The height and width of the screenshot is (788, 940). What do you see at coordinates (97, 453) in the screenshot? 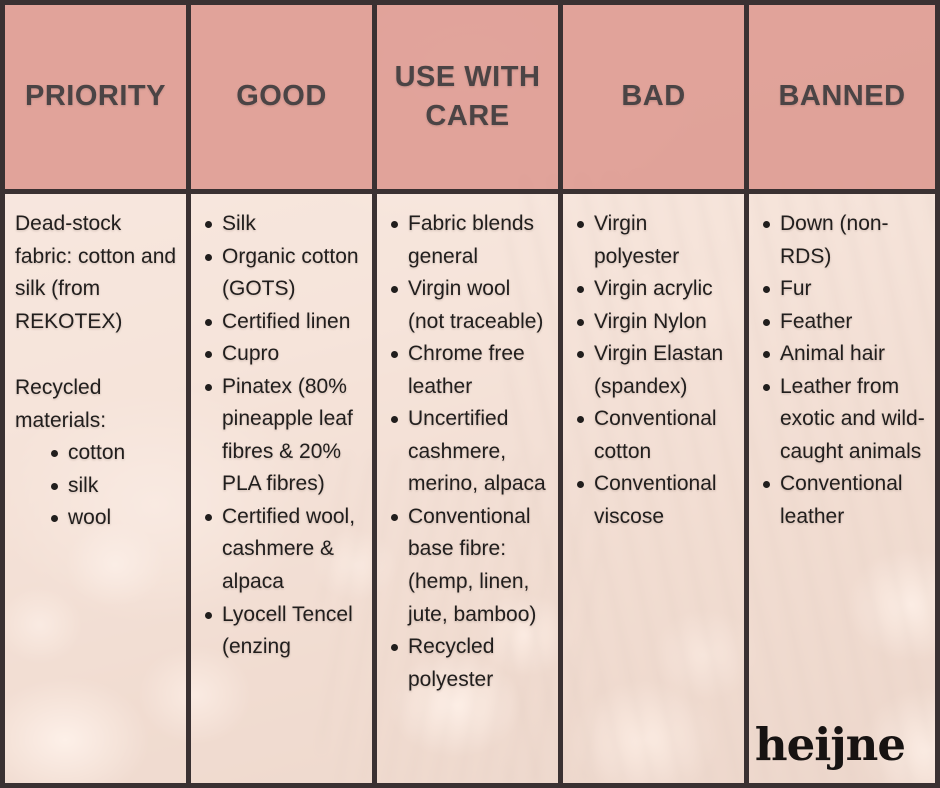
I see `list-item-text: cotton` at bounding box center [97, 453].